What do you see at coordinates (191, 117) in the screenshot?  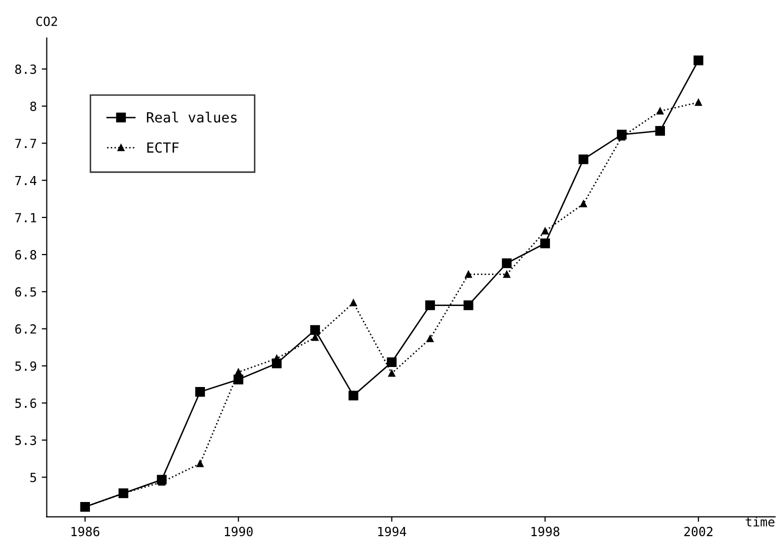 I see `legend-label: Real values` at bounding box center [191, 117].